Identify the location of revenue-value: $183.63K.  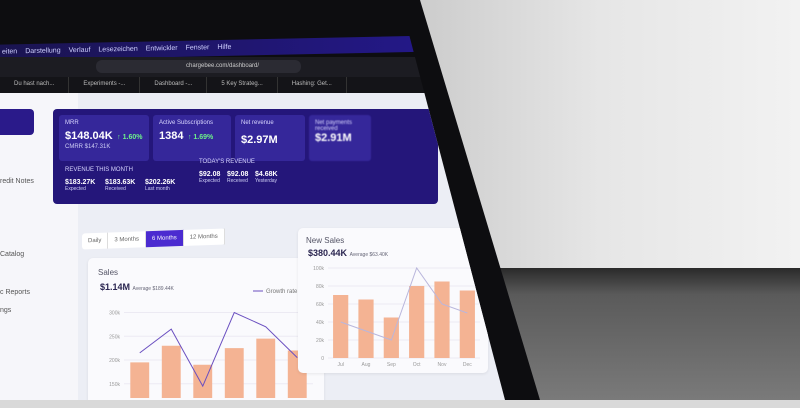
(120, 182).